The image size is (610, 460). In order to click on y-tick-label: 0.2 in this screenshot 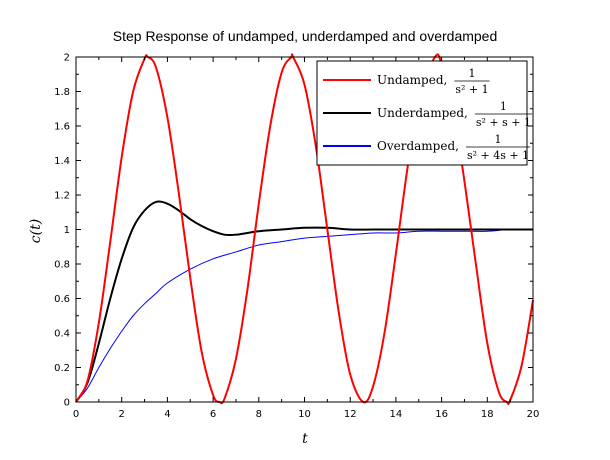, I will do `click(62, 368)`.